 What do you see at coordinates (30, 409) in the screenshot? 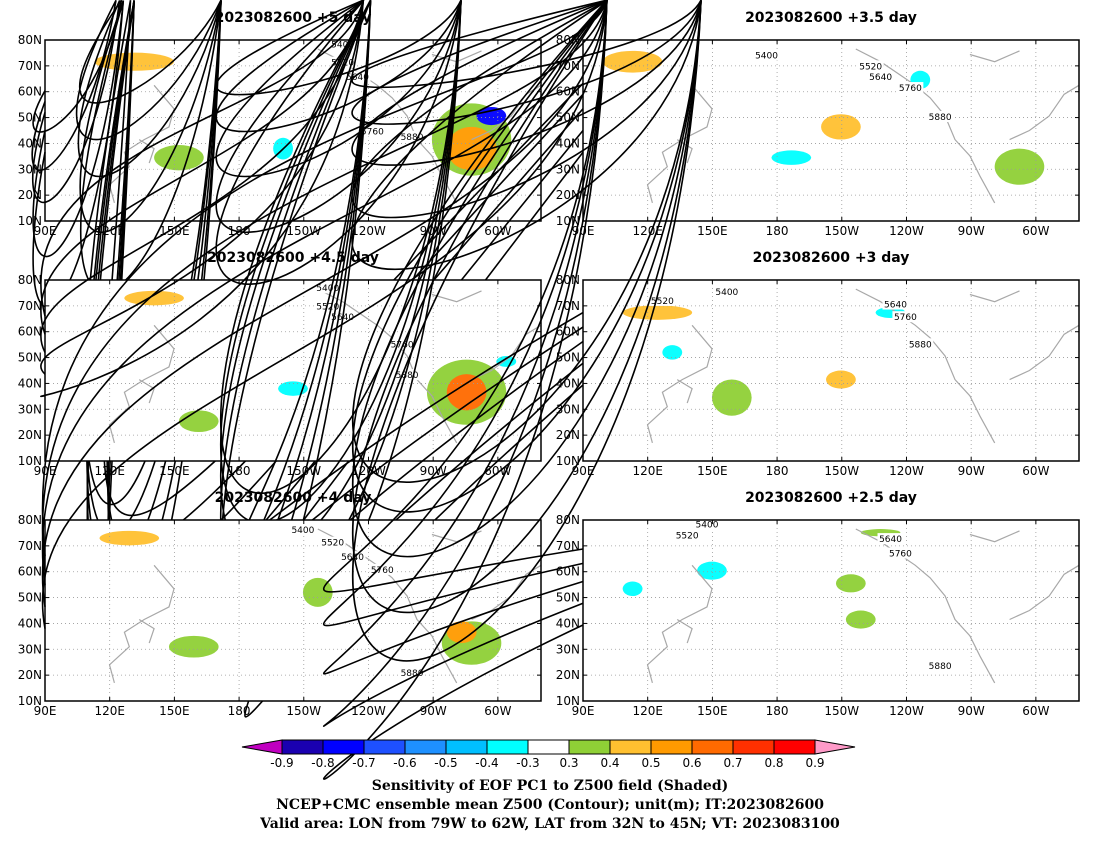
I see `lat-tick-label: 30N` at bounding box center [30, 409].